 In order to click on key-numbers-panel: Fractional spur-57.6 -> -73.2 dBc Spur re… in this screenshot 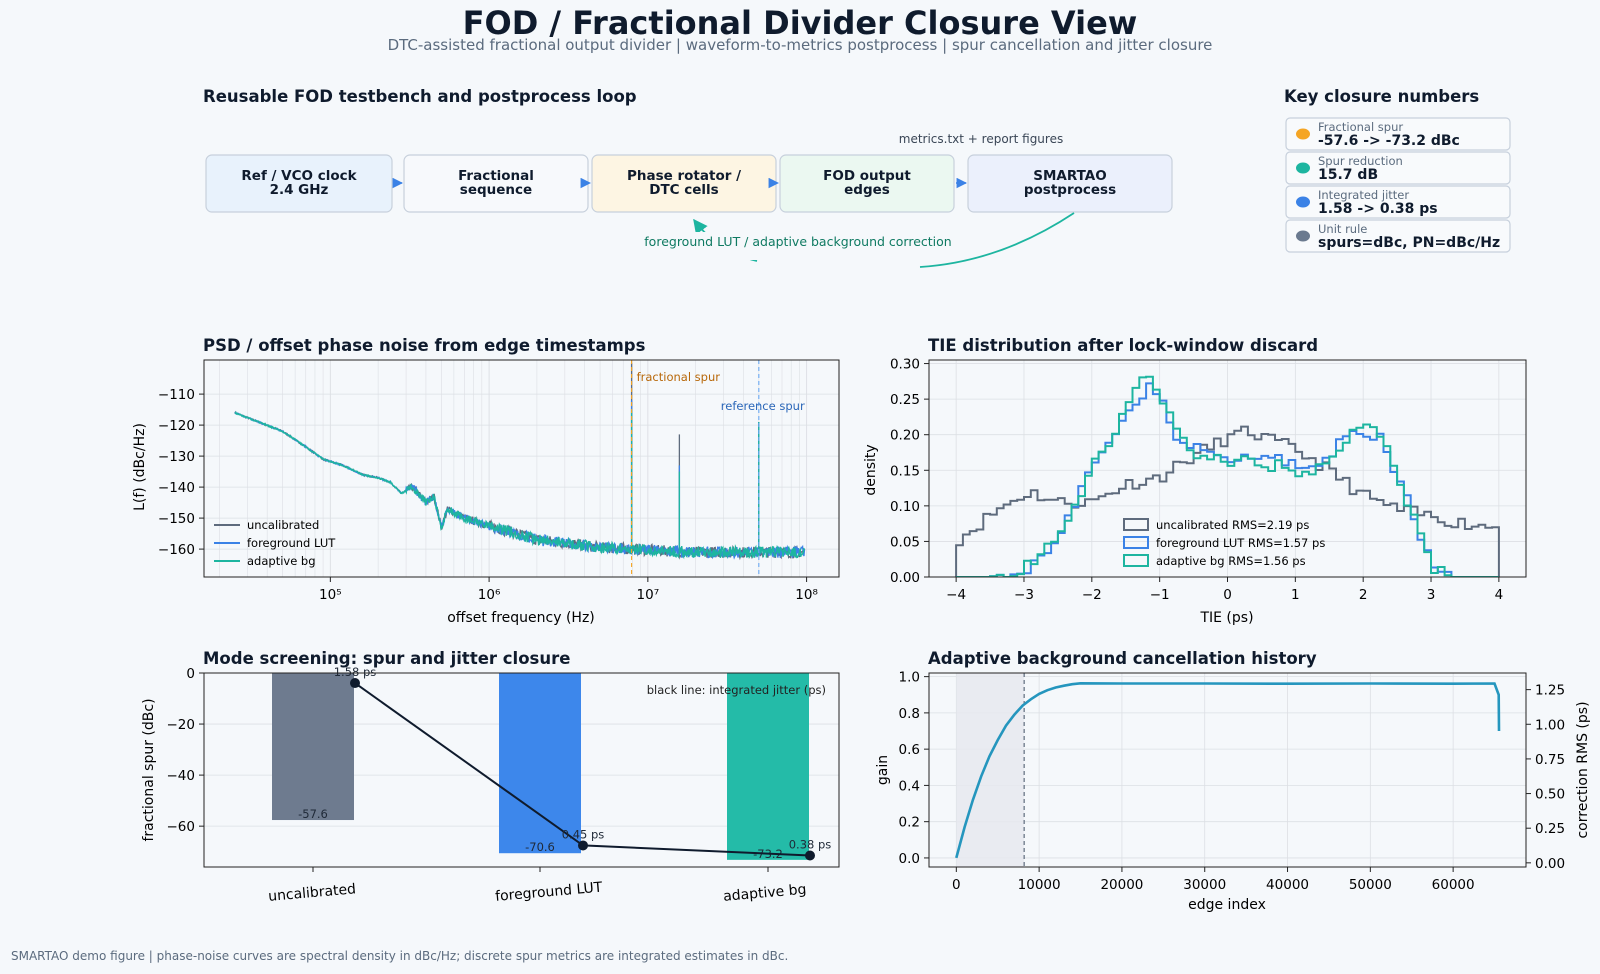, I will do `click(1398, 185)`.